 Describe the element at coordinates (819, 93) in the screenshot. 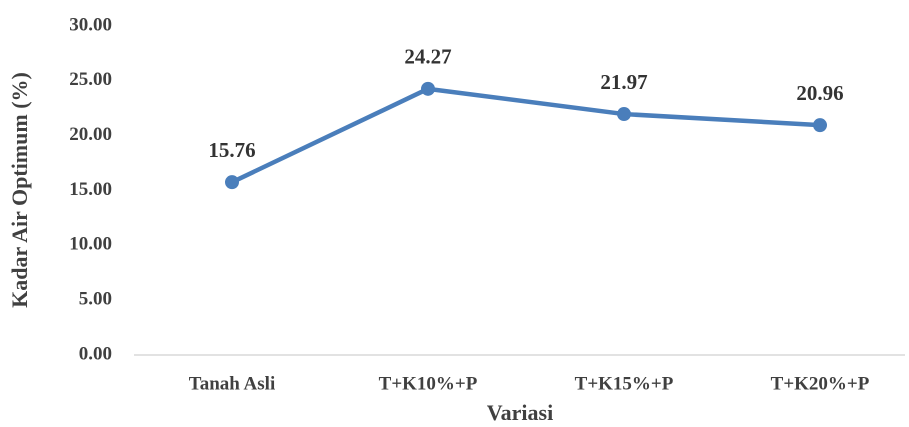

I see `data-label: 20.96` at that location.